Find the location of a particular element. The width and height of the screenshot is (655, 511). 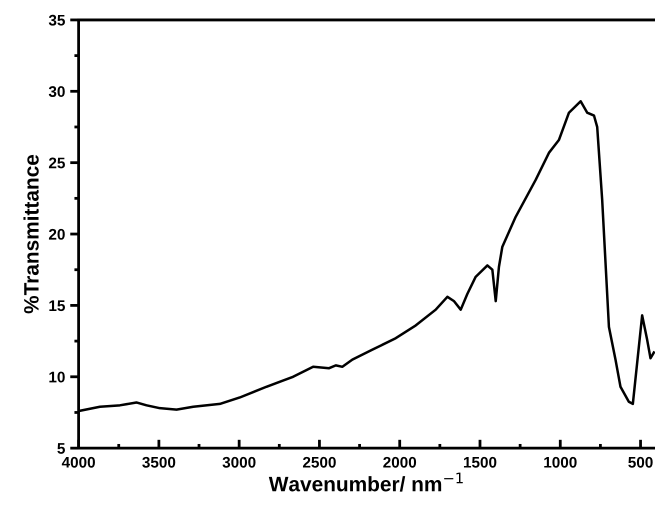

x-tick-label: 2500 is located at coordinates (319, 462).